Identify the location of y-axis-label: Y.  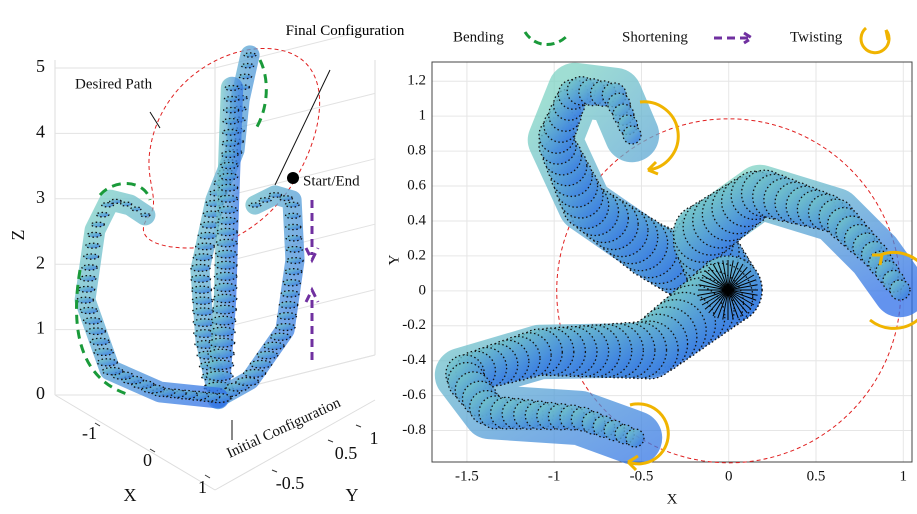
(394, 259).